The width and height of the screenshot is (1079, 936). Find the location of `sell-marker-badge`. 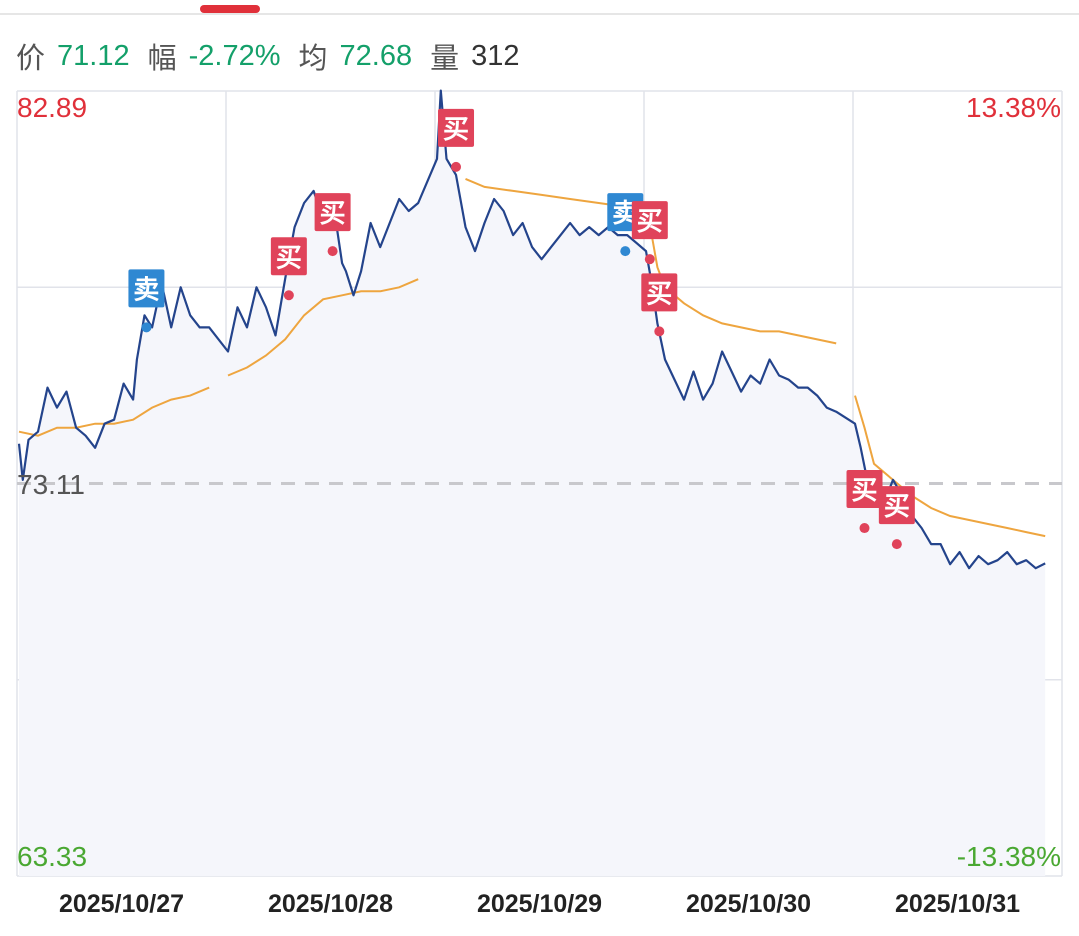

sell-marker-badge is located at coordinates (146, 288).